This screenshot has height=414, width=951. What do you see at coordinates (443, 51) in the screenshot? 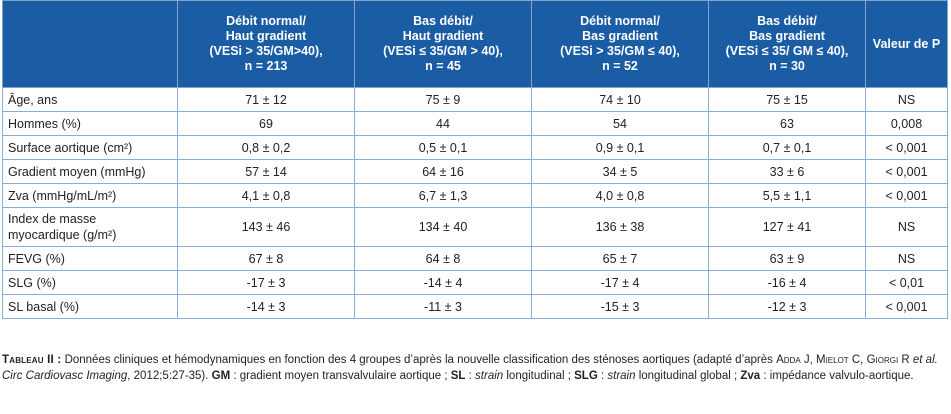
I see `header-line: (VESi ≤ 35/GM > 40),` at bounding box center [443, 51].